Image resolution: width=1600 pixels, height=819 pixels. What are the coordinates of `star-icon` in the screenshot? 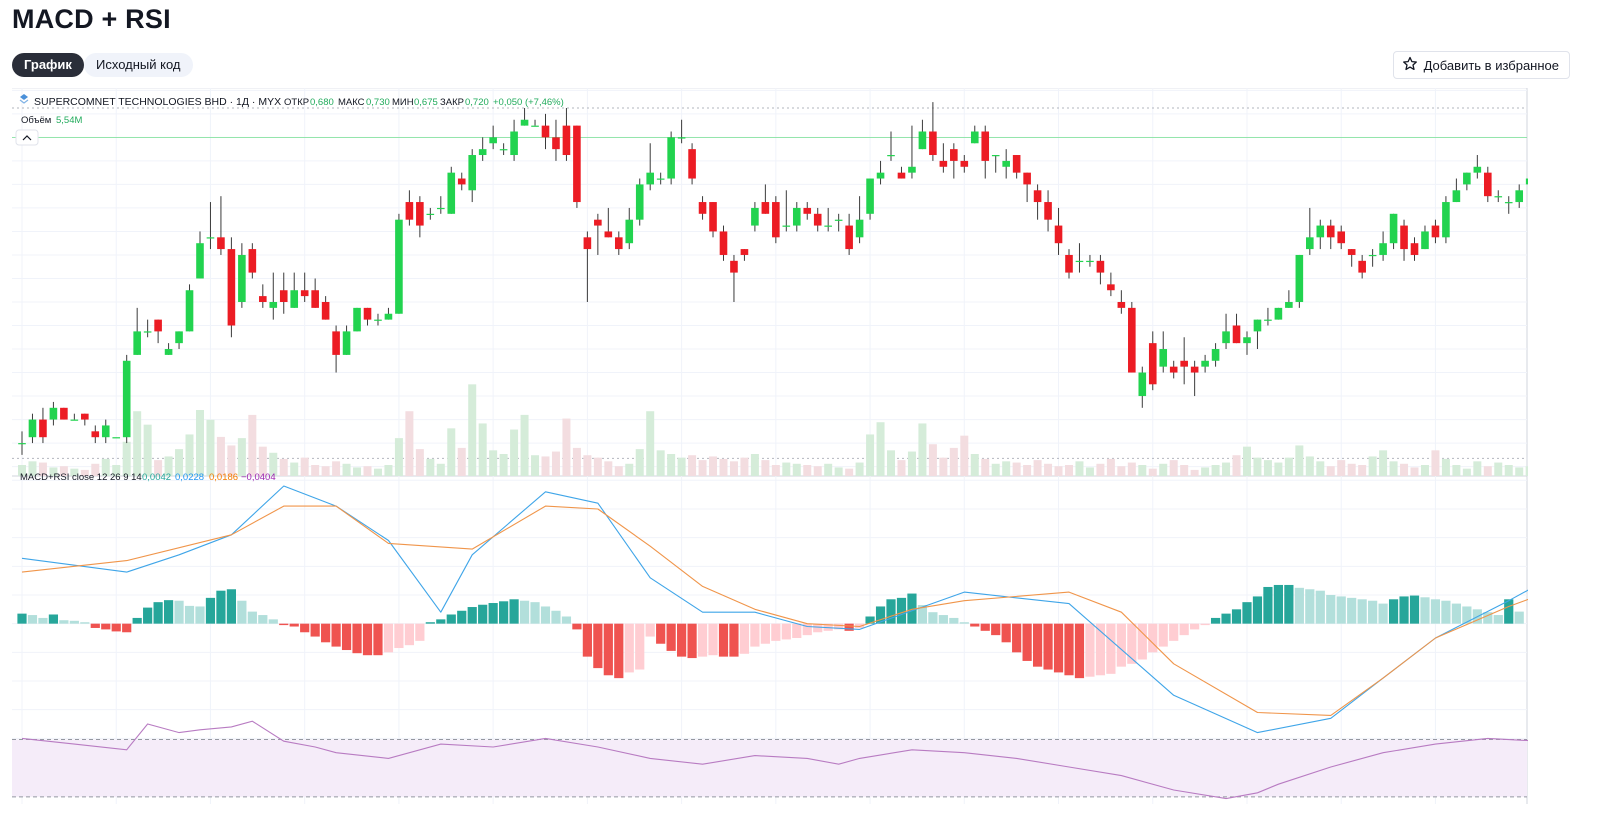 It's located at (1410, 65).